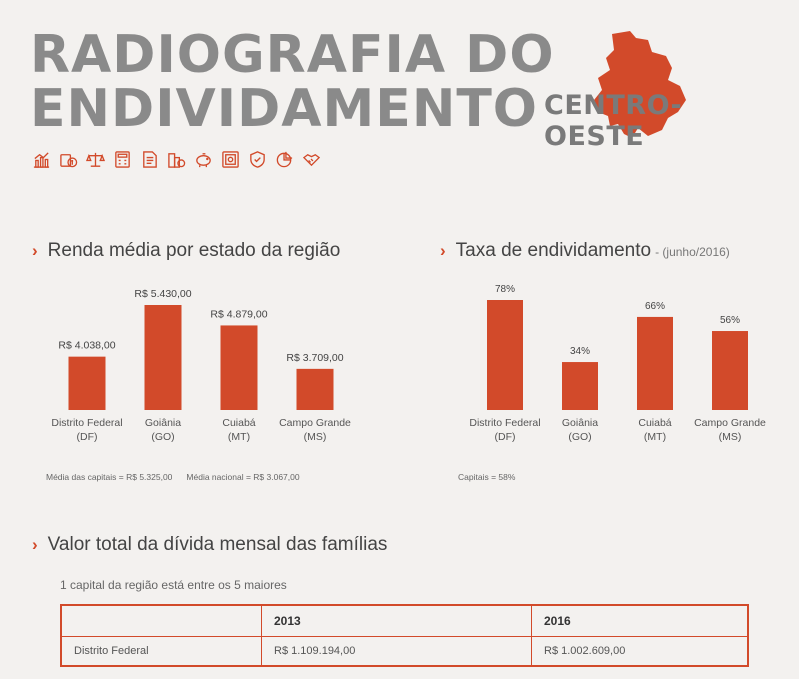 This screenshot has width=799, height=679. Describe the element at coordinates (655, 306) in the screenshot. I see `data-label-2: 66%` at that location.